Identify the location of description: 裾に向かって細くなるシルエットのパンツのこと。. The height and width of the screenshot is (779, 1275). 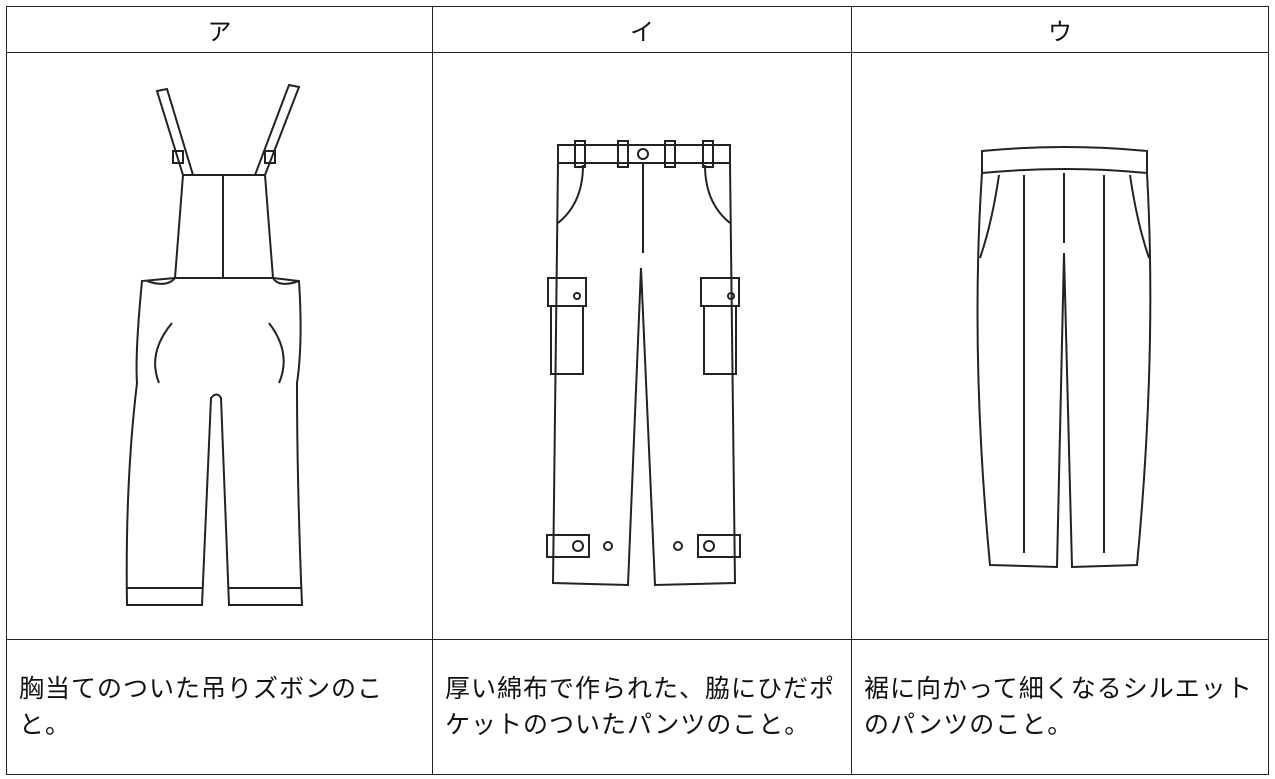
(1060, 707).